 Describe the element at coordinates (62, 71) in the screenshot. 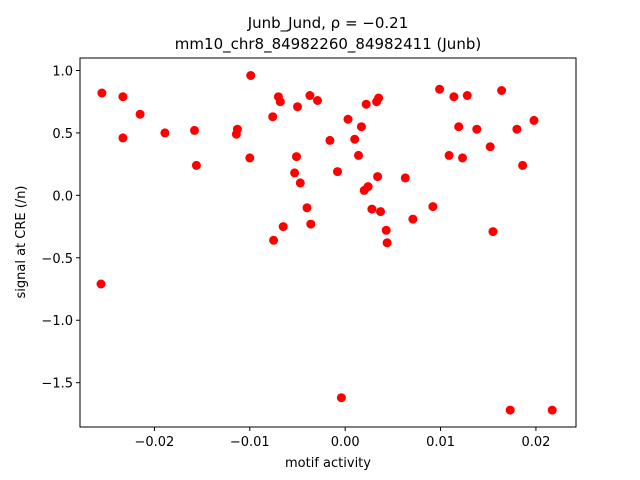

I see `y-tick-label: 1.0` at that location.